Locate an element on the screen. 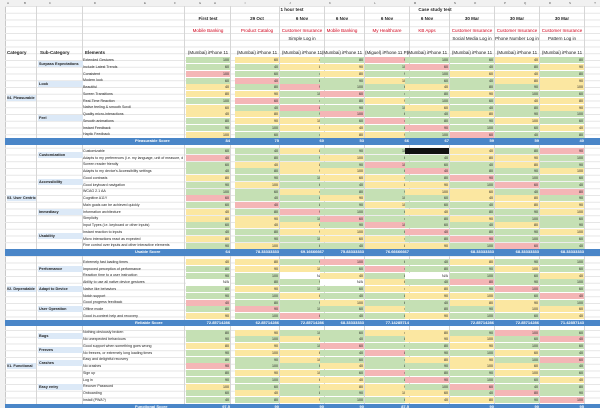 The height and width of the screenshot is (408, 600). element-label: Recover Password is located at coordinates (98, 386).